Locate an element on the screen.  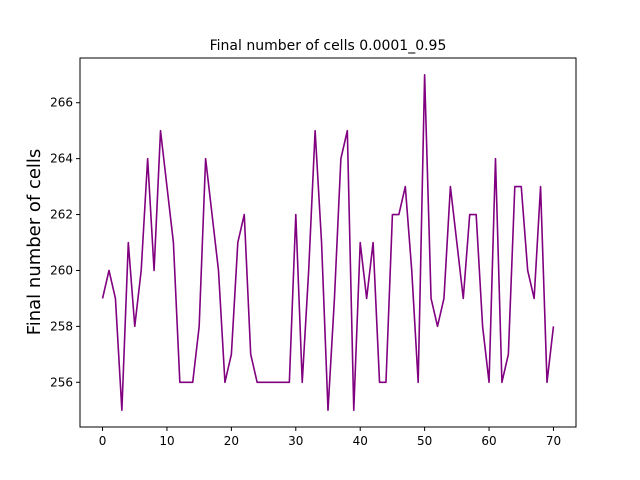
x-tick-label: 20 is located at coordinates (231, 441).